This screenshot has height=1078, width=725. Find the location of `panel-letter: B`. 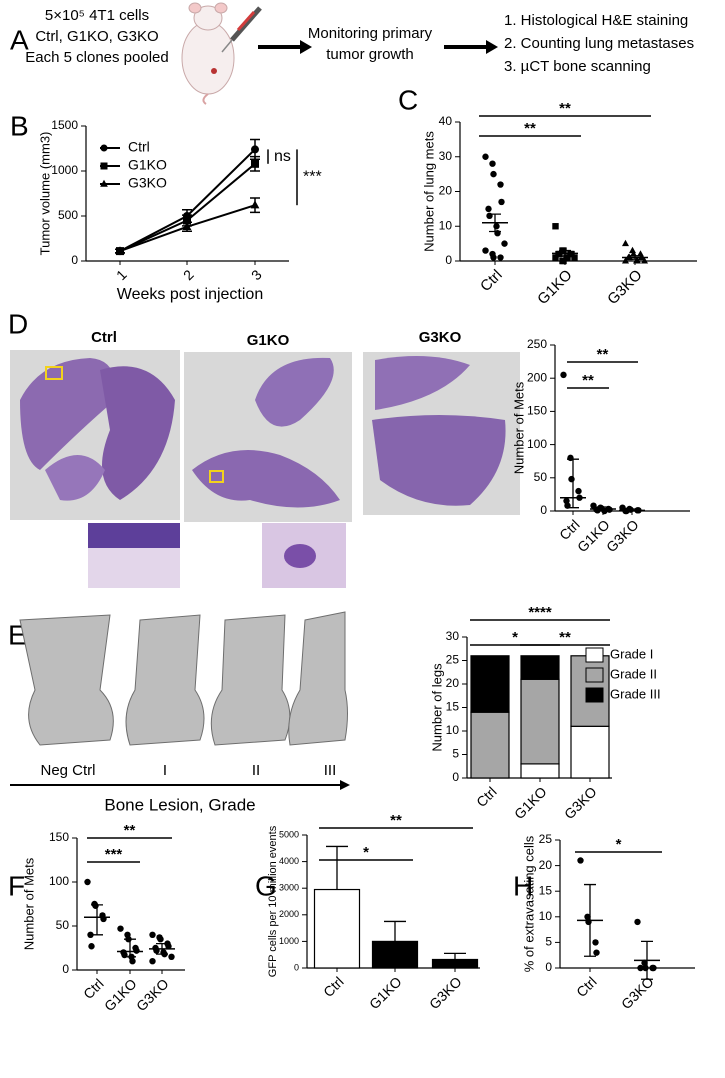

panel-letter: B is located at coordinates (19, 125).